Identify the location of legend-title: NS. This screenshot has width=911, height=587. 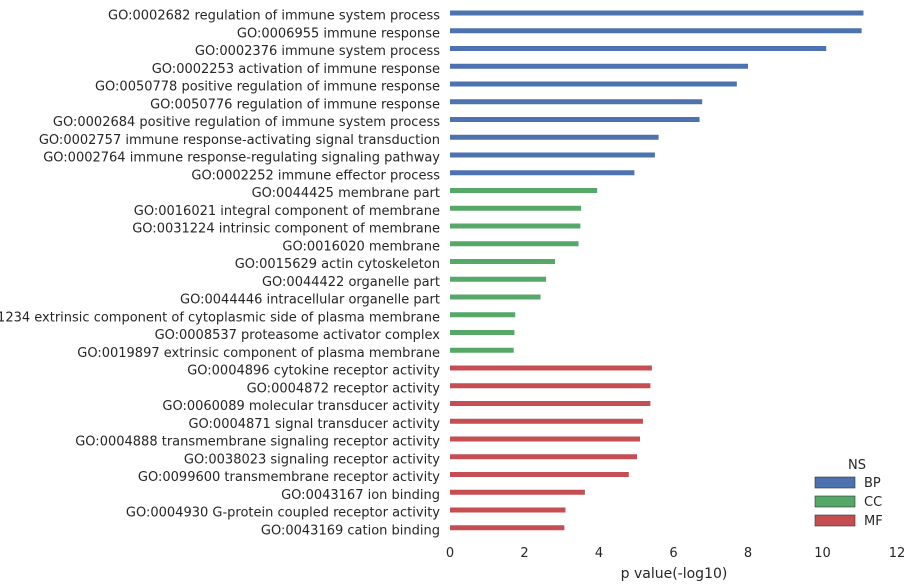
(857, 465).